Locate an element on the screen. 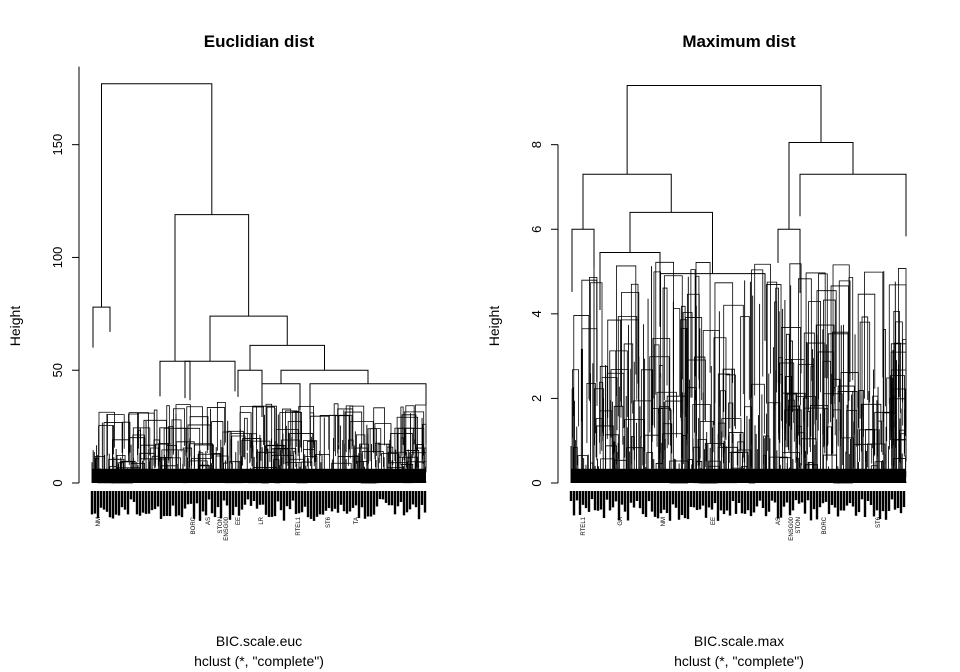  leaf-label: AS is located at coordinates (779, 521).